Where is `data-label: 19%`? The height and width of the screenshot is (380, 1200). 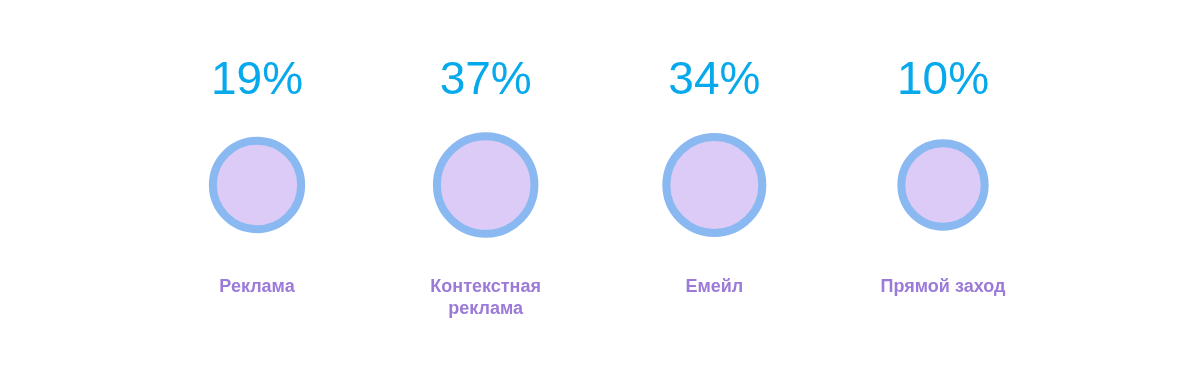 data-label: 19% is located at coordinates (257, 78).